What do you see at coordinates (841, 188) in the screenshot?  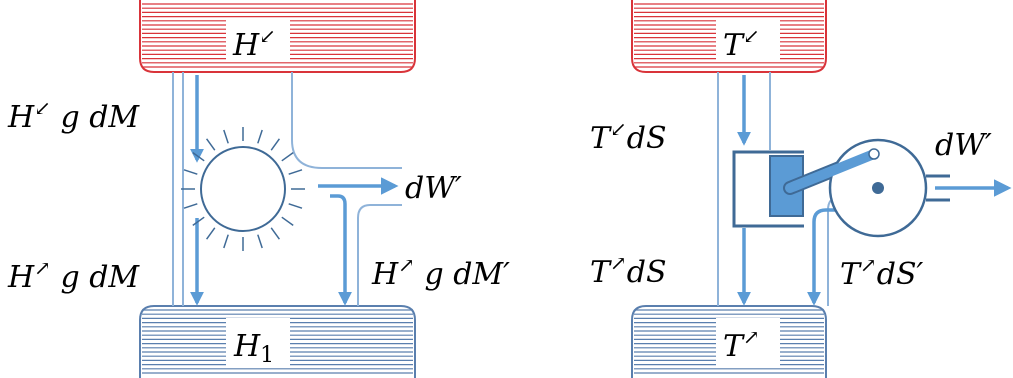 I see `piston-crank-icon` at bounding box center [841, 188].